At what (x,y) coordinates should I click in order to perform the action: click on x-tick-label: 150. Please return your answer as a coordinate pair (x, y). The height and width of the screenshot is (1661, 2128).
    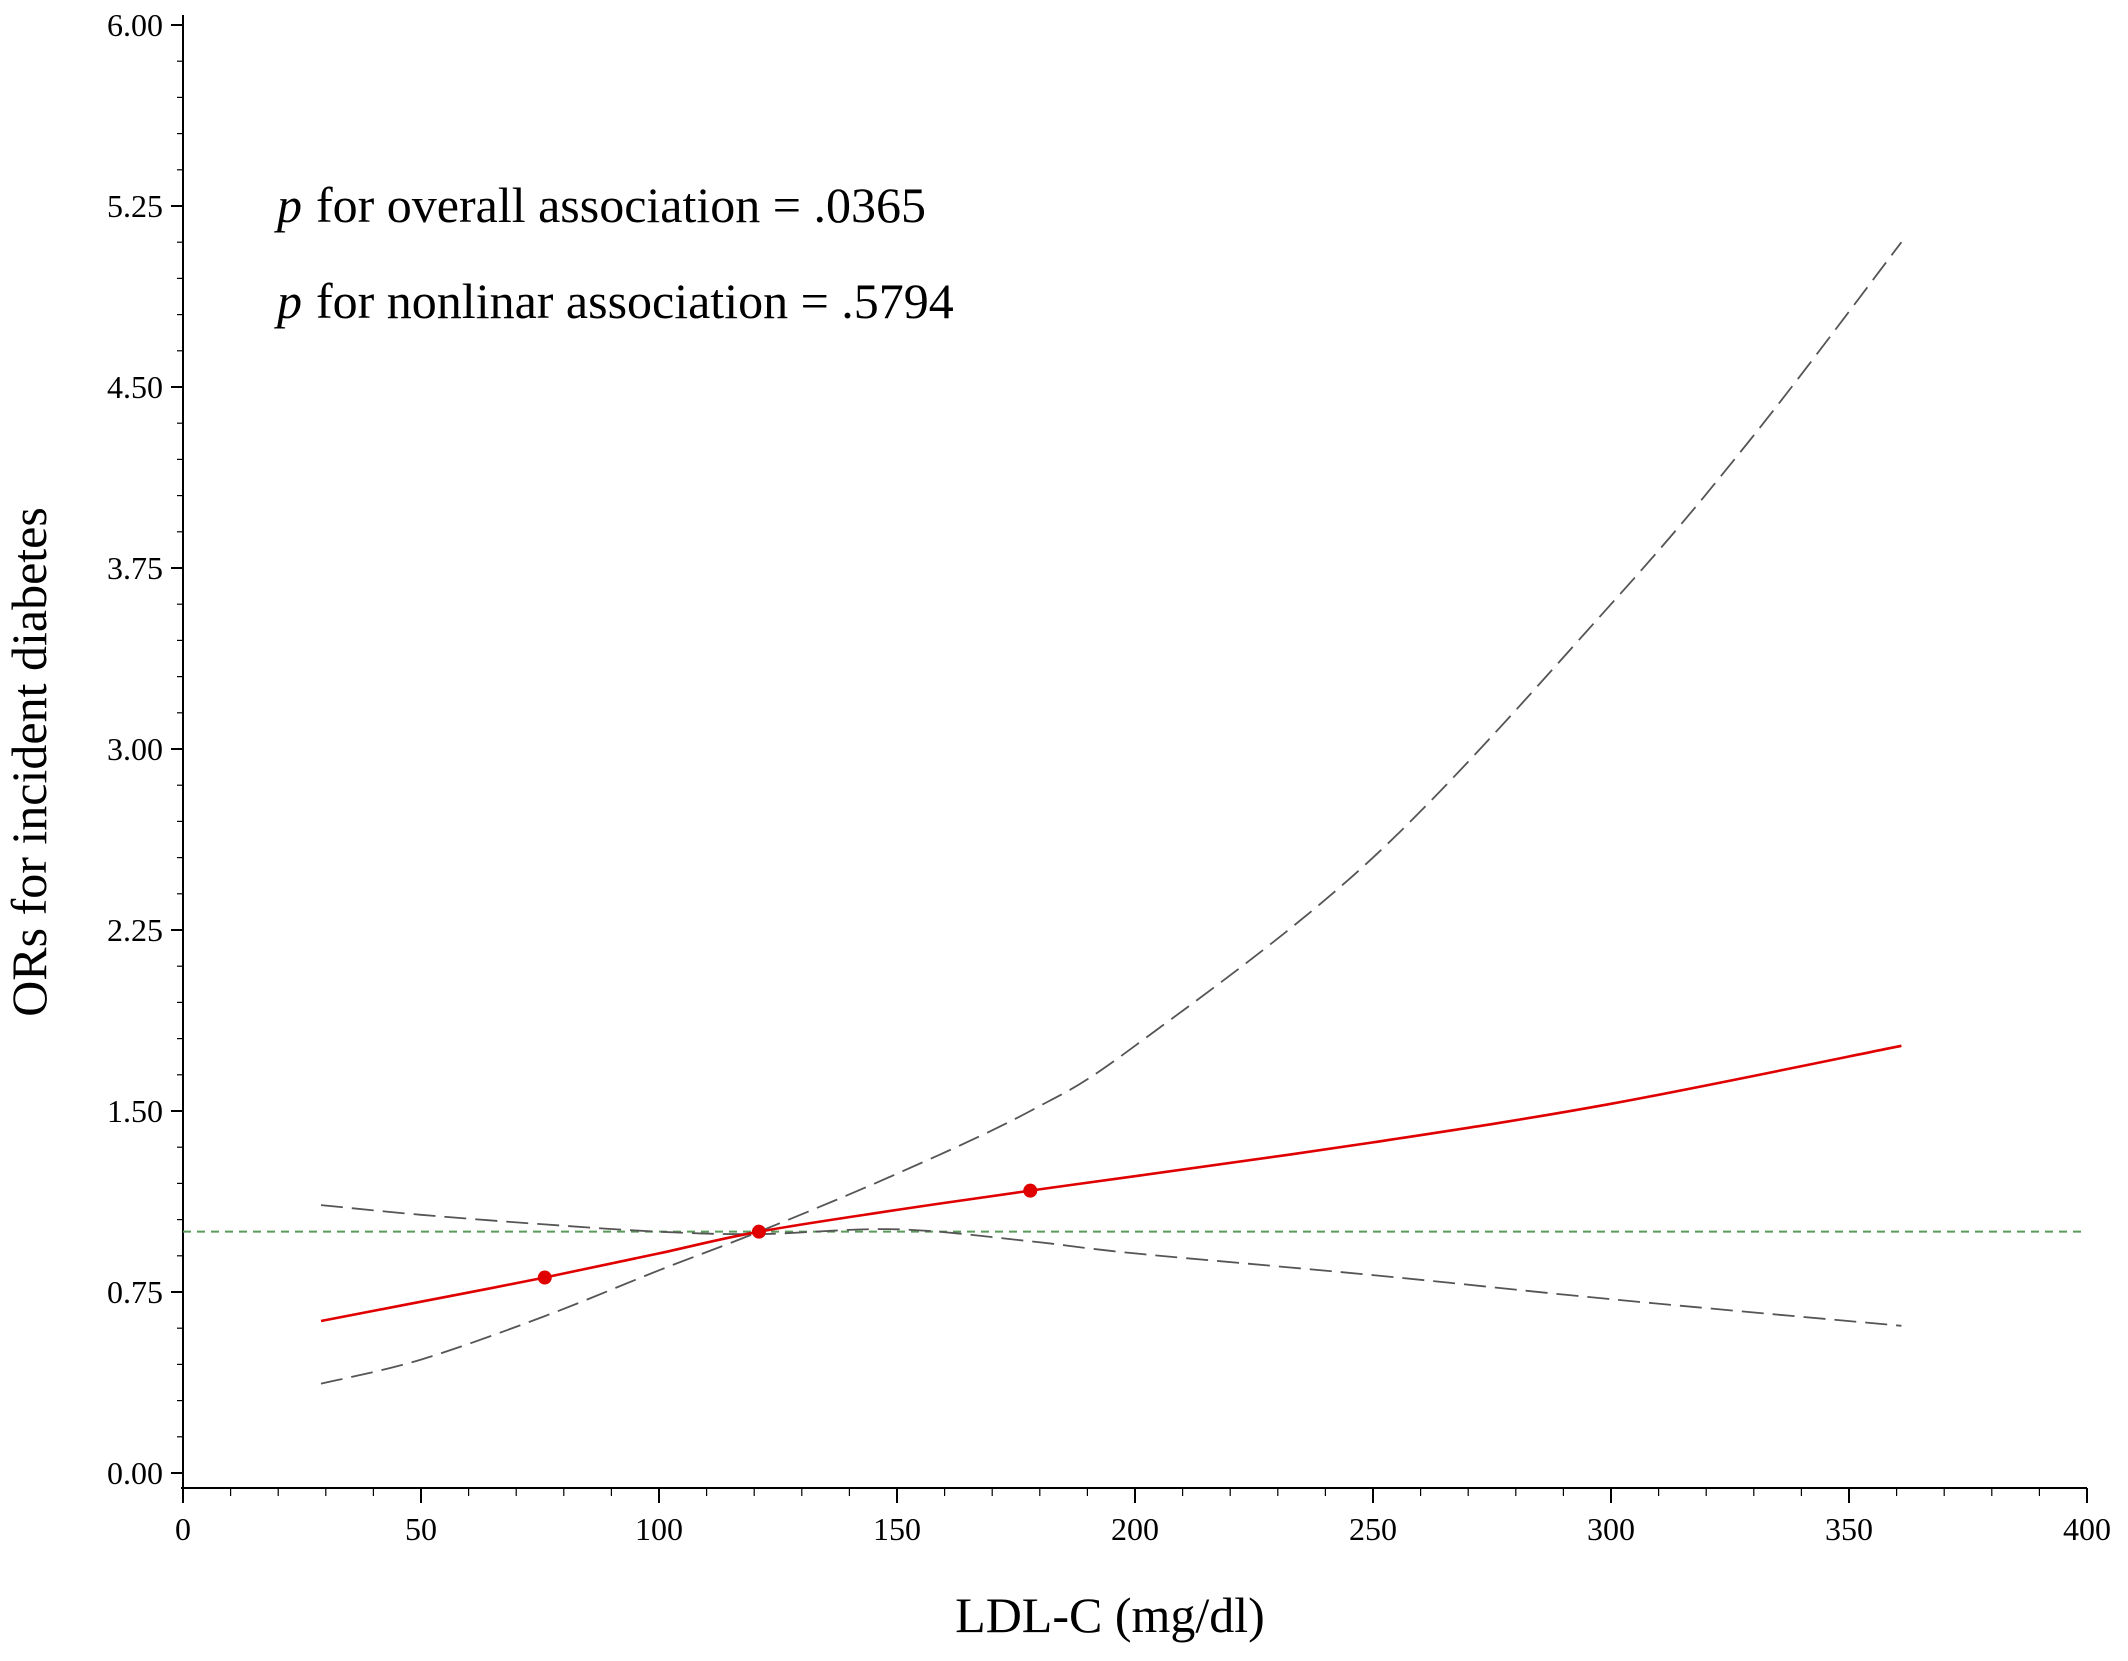
    Looking at the image, I should click on (897, 1529).